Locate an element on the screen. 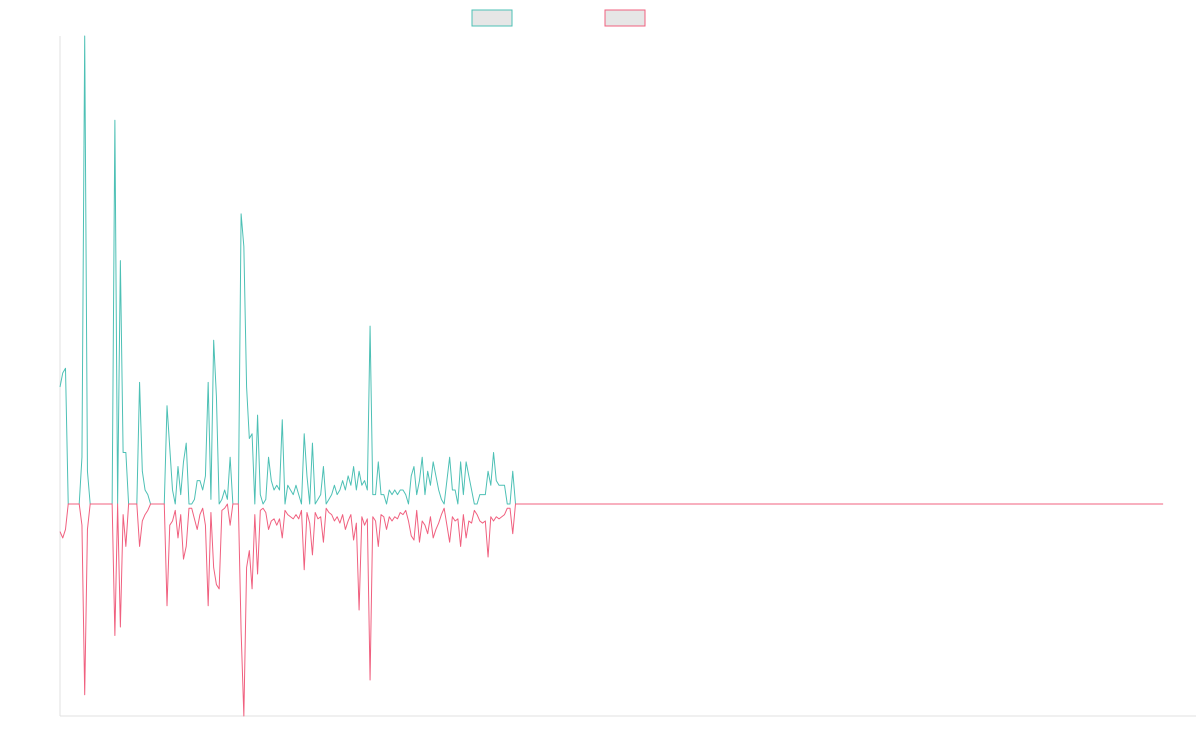 Image resolution: width=1200 pixels, height=750 pixels. legend is located at coordinates (558, 18).